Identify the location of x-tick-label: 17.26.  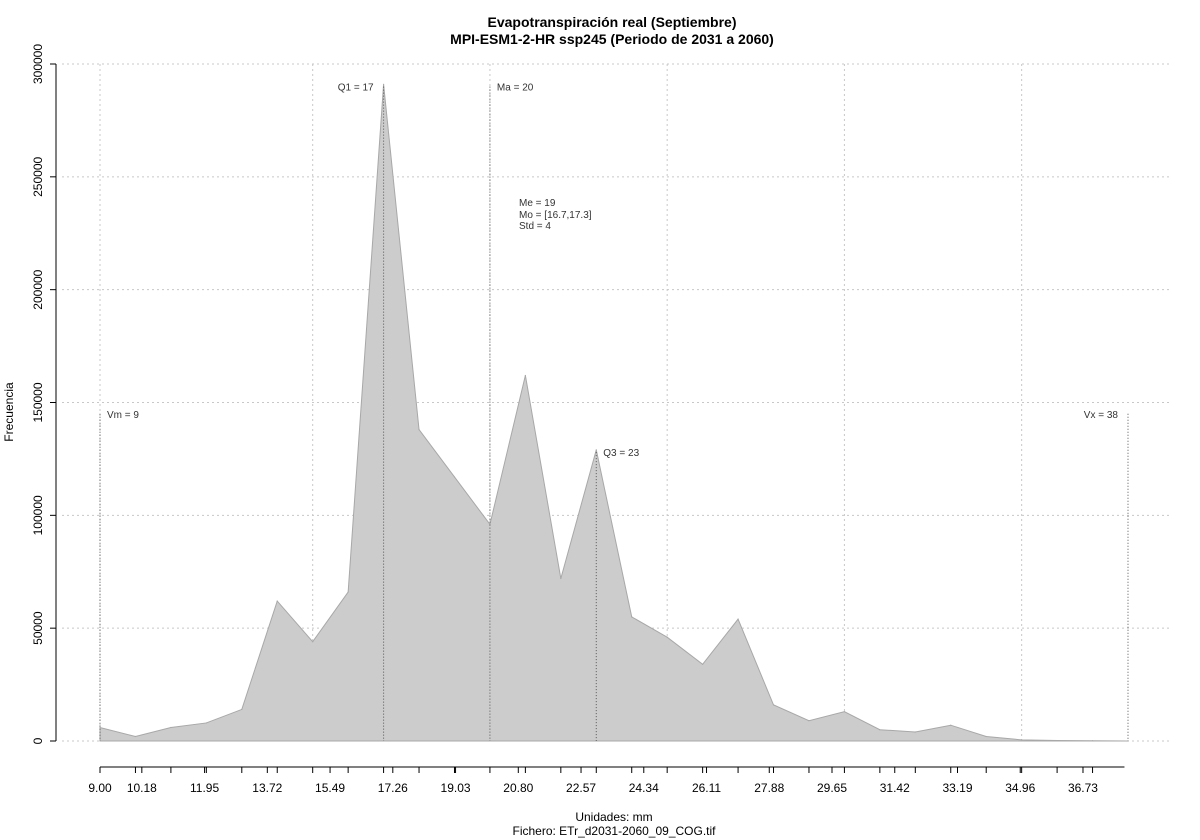
(393, 788).